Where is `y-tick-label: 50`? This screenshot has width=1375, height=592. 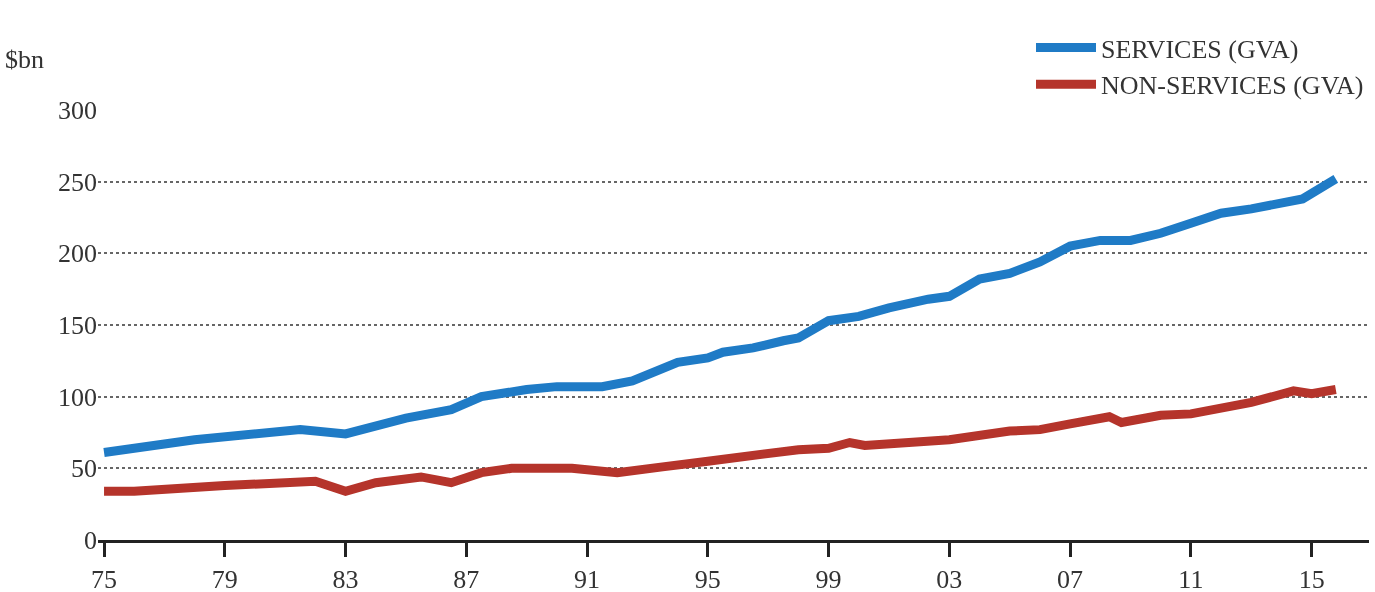 y-tick-label: 50 is located at coordinates (84, 469).